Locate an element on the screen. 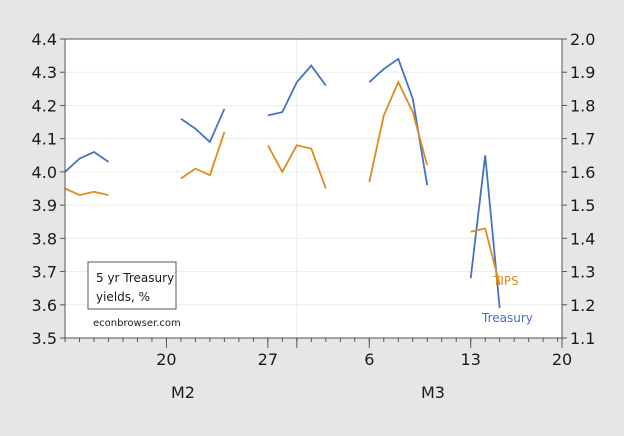  y-right-tick-label: 1.9 is located at coordinates (582, 72).